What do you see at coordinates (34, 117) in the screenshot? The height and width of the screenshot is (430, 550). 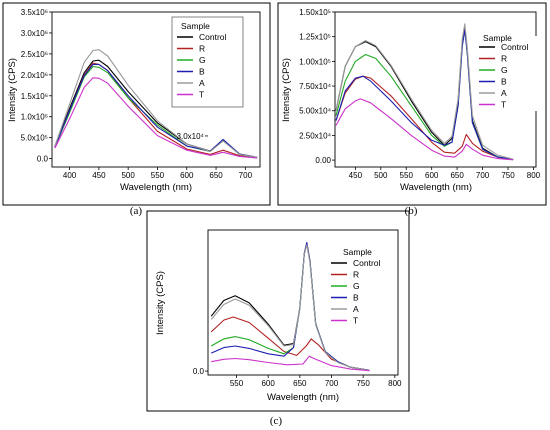 I see `panel-a-y-tick-label: 1.0x10⁶` at bounding box center [34, 117].